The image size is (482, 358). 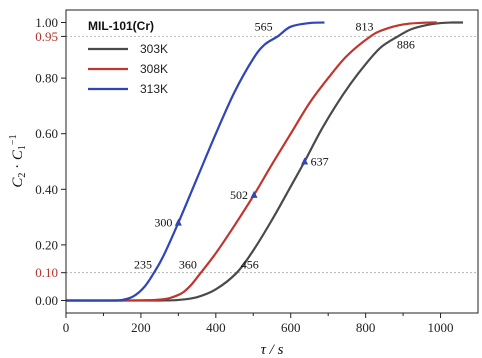 I want to click on annotation: 235, so click(x=143, y=265).